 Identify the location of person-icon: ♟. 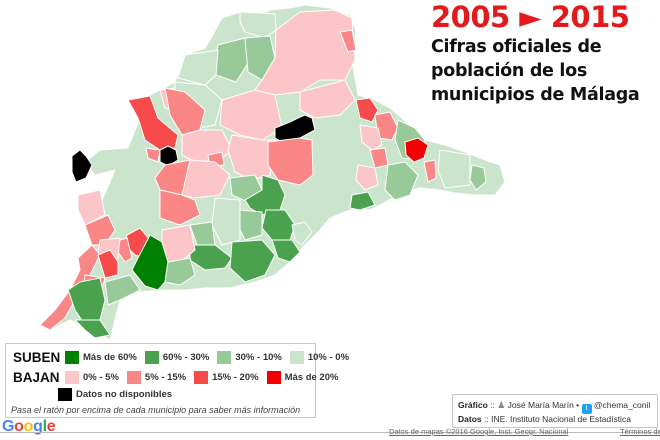
(501, 405).